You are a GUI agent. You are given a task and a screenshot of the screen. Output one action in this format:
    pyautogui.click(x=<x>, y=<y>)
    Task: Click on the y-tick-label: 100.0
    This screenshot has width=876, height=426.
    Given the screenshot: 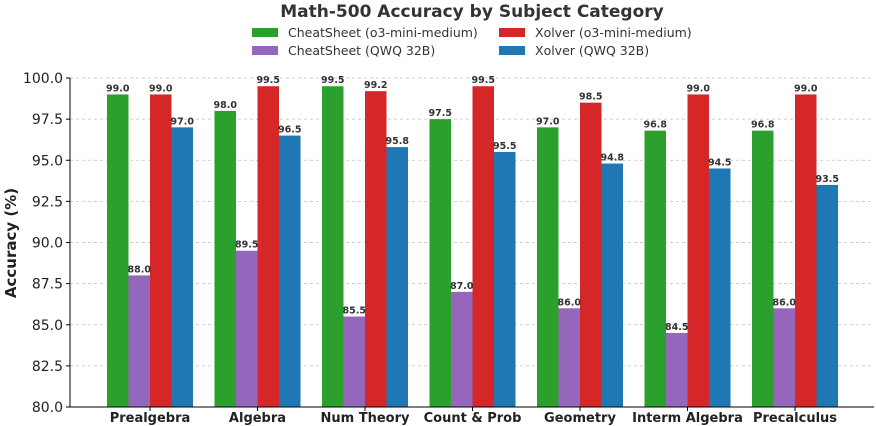 What is the action you would take?
    pyautogui.click(x=43, y=79)
    